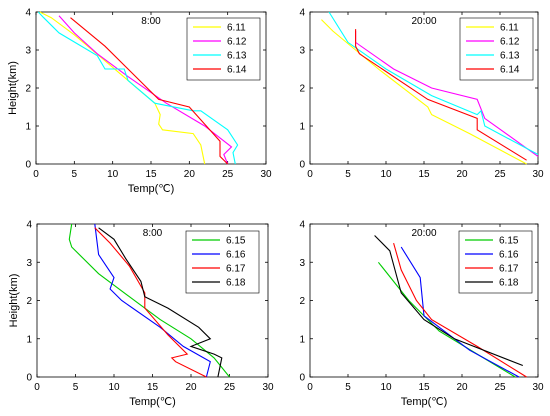  I want to click on series-line-6.17, so click(150, 302).